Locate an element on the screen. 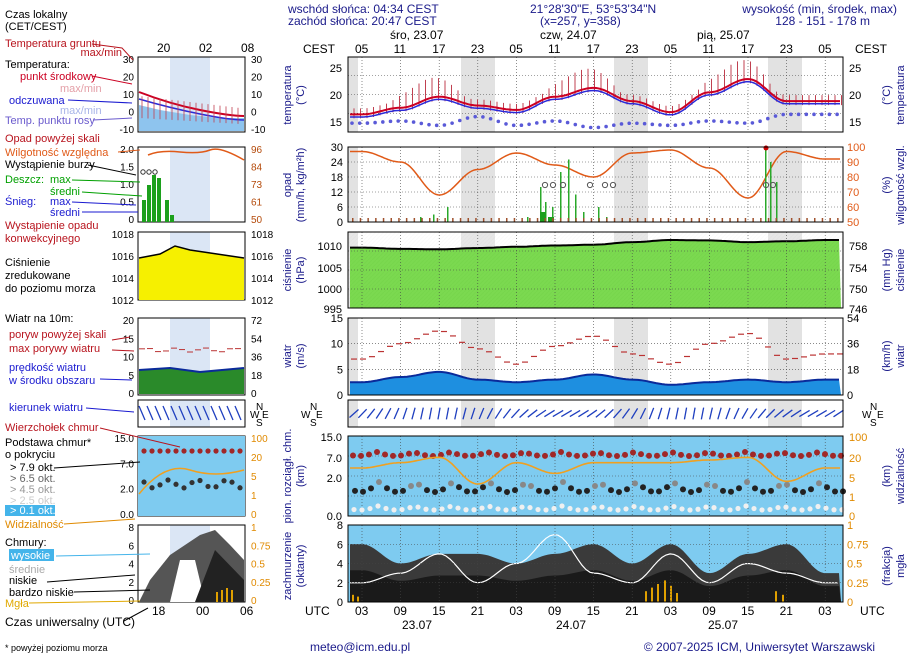 Image resolution: width=910 pixels, height=660 pixels. legend-very-low: bardzo niskie is located at coordinates (41, 593).